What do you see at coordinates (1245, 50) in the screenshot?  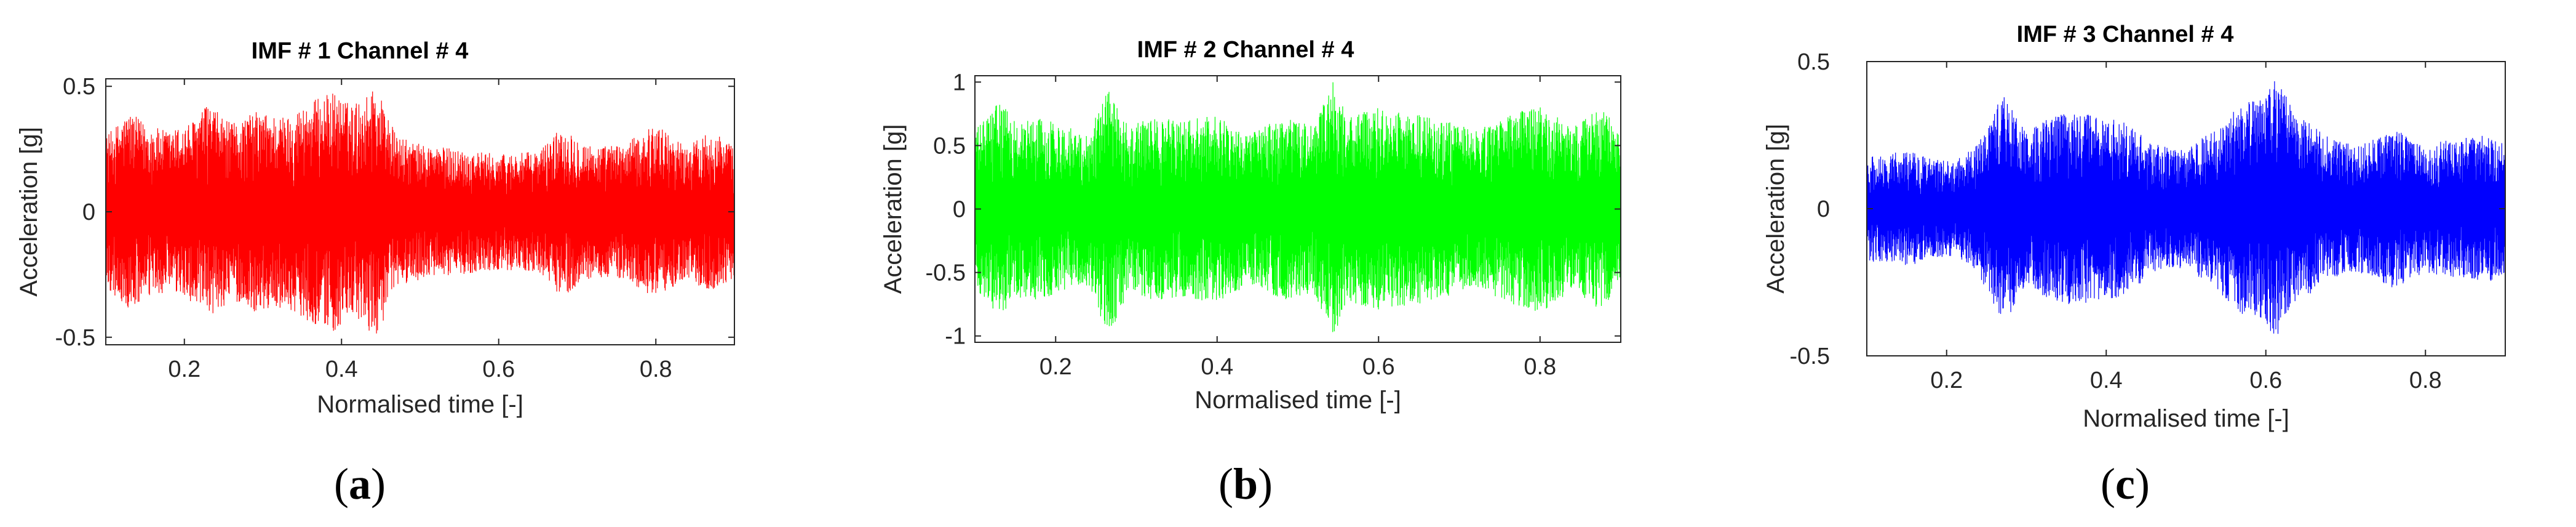 I see `chart-title: IMF # 2 Channel # 4` at bounding box center [1245, 50].